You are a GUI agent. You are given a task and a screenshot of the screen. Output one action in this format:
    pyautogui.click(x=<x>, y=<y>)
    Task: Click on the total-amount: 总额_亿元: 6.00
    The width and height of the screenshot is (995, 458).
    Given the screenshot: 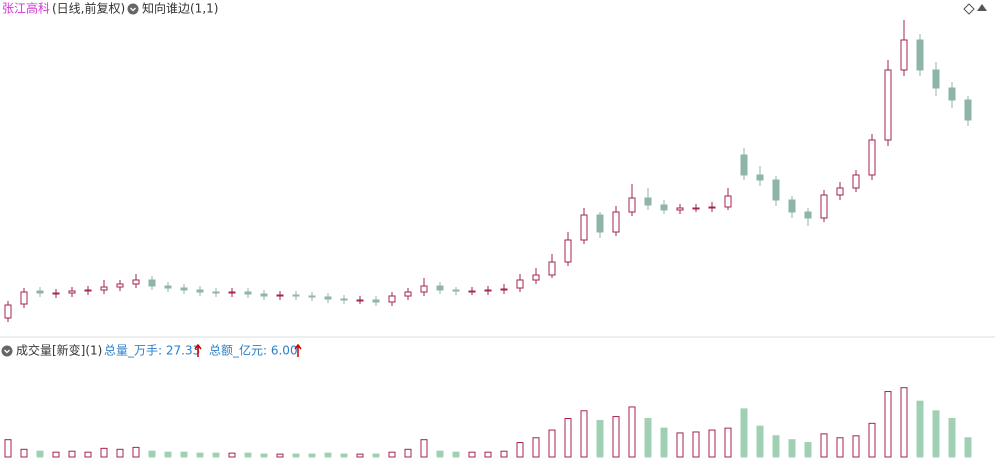 What is the action you would take?
    pyautogui.click(x=253, y=350)
    